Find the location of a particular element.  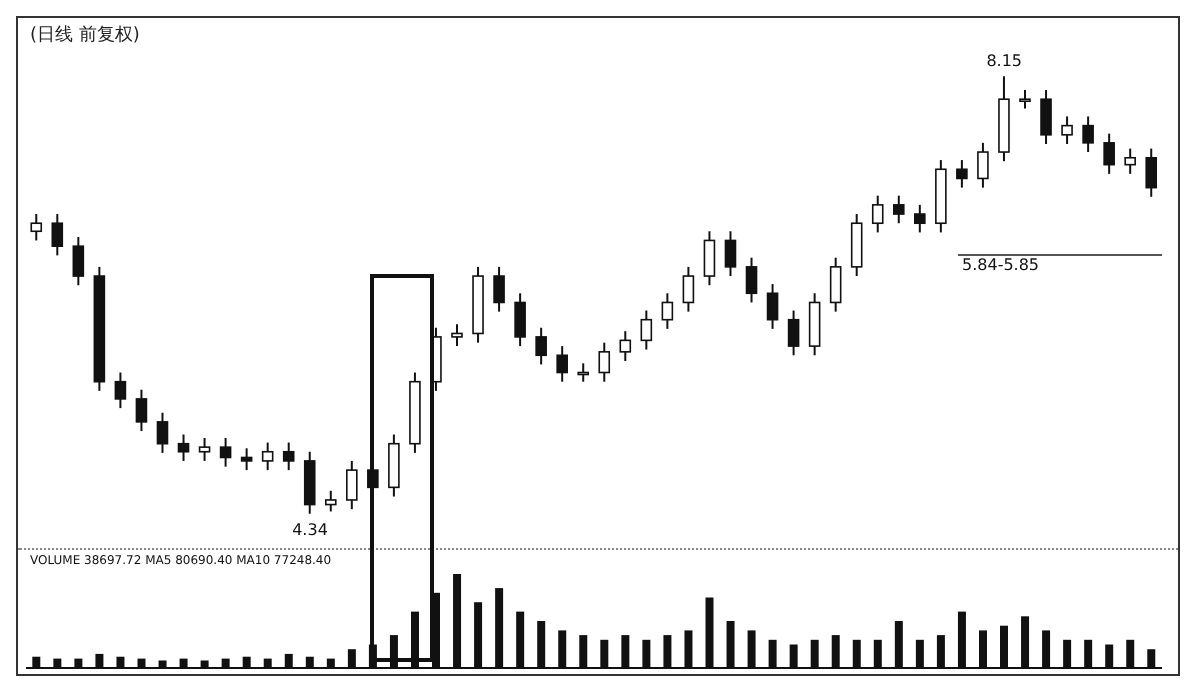

annotation: 8.15 is located at coordinates (1004, 61).